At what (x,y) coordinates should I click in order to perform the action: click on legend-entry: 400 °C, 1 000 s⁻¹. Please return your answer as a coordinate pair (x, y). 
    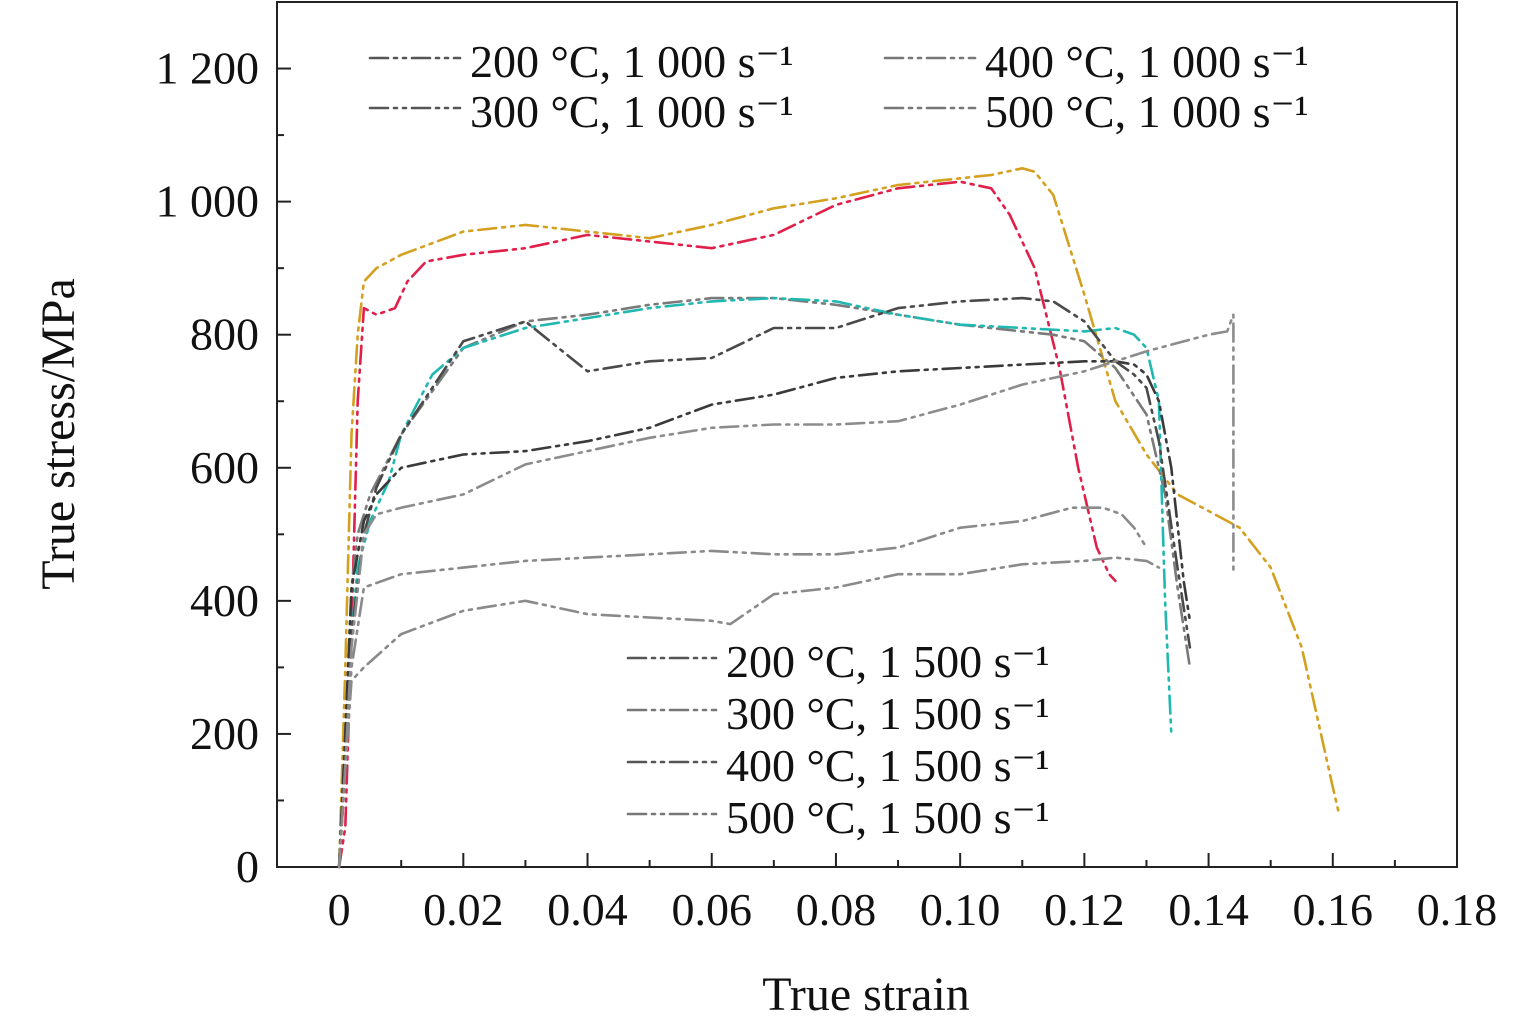
    Looking at the image, I should click on (1147, 61).